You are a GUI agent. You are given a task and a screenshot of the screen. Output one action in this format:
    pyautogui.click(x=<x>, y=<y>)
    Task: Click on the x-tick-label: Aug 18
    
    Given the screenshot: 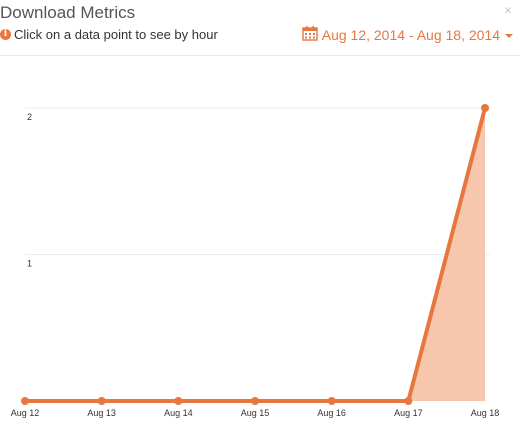 What is the action you would take?
    pyautogui.click(x=485, y=413)
    